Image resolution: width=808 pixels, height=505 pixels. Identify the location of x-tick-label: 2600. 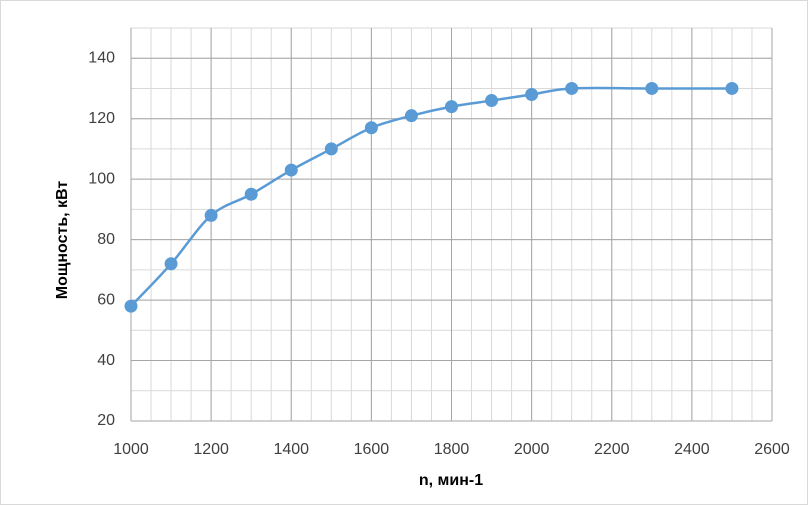
(772, 449).